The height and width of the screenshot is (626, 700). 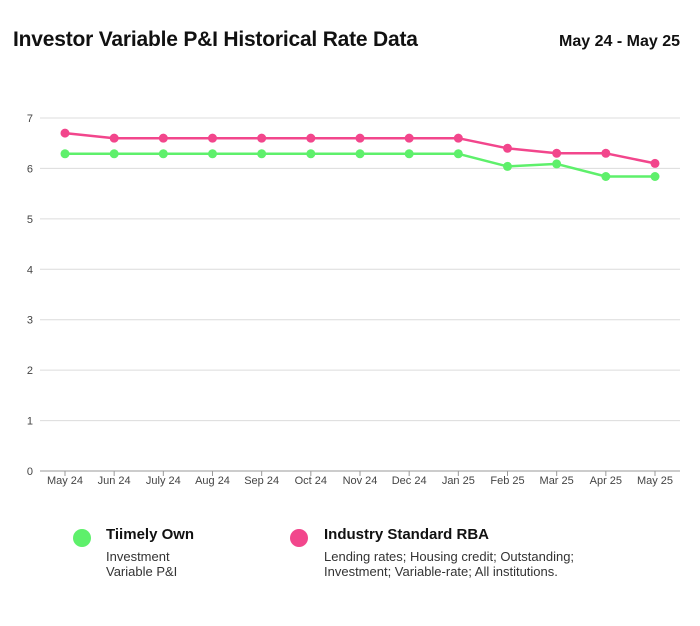 What do you see at coordinates (606, 481) in the screenshot?
I see `x-tick-label: Apr 25` at bounding box center [606, 481].